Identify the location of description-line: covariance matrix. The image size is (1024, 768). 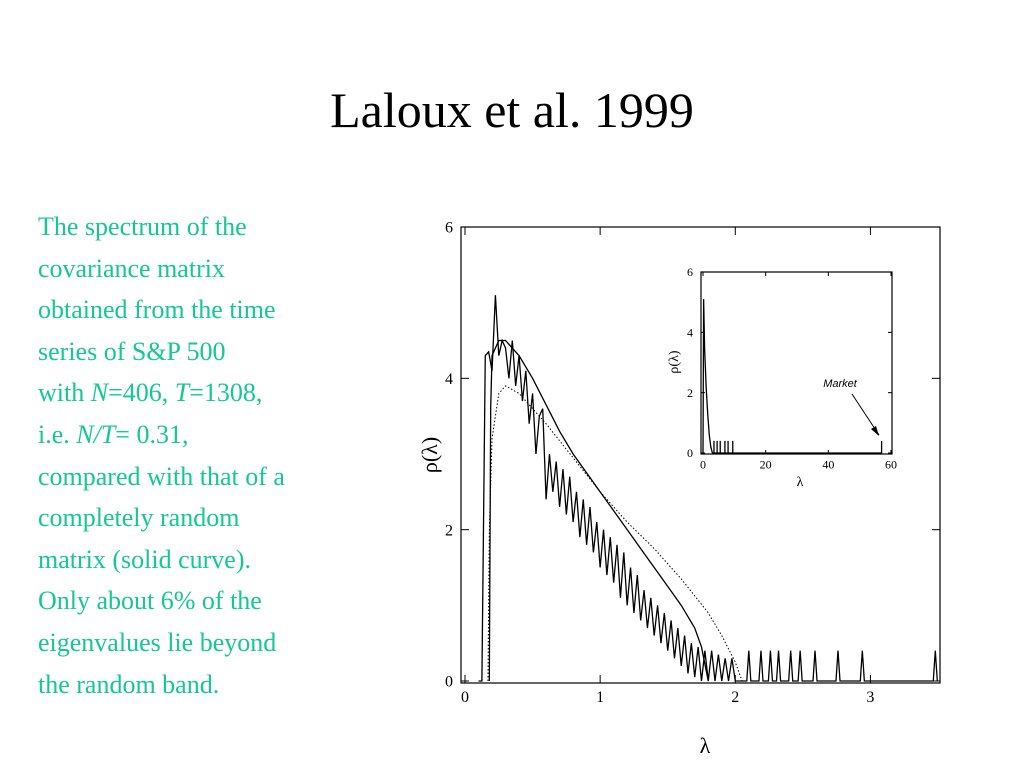
(208, 269).